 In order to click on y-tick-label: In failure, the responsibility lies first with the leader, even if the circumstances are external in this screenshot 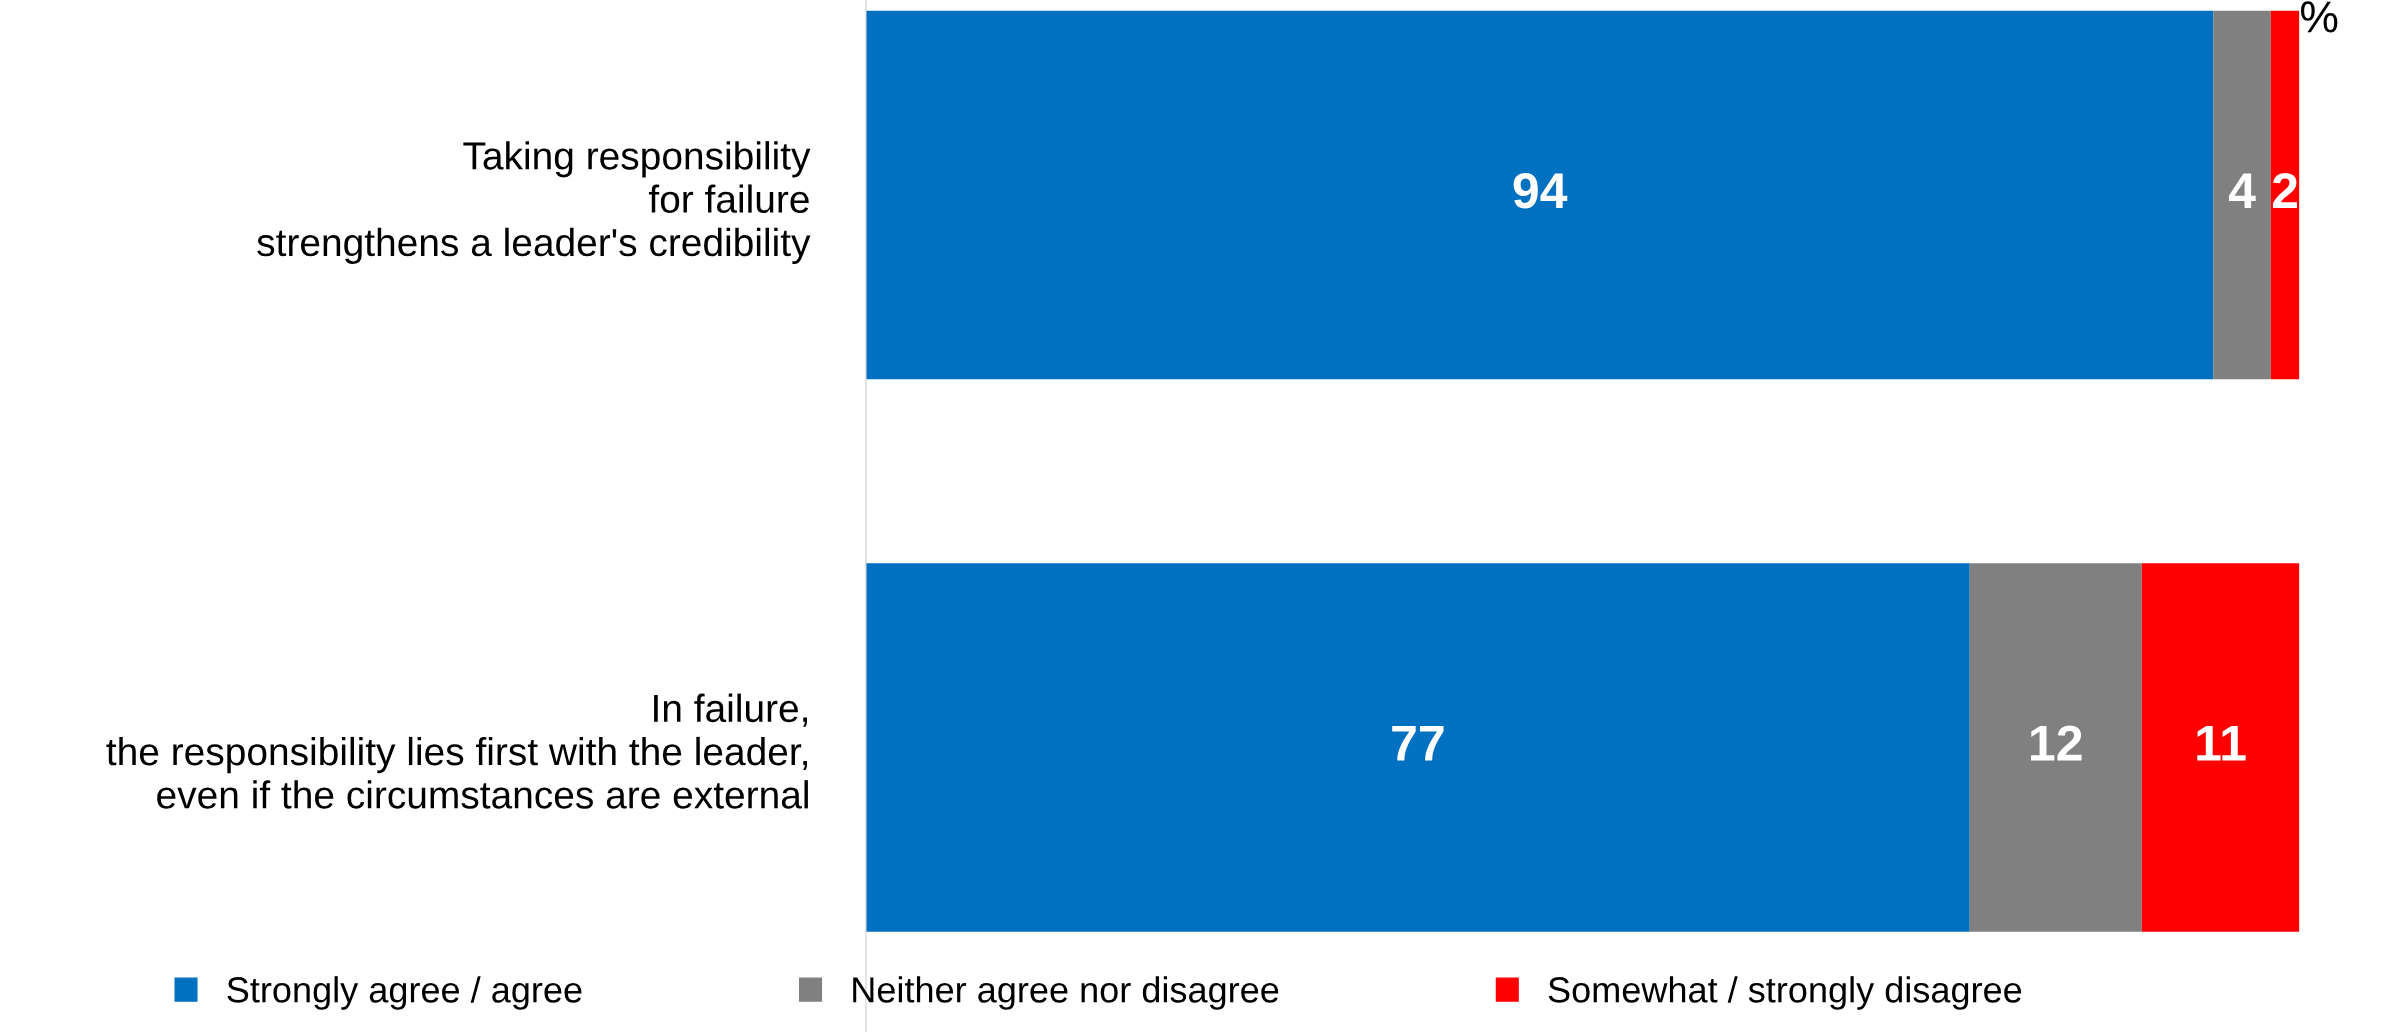, I will do `click(457, 751)`.